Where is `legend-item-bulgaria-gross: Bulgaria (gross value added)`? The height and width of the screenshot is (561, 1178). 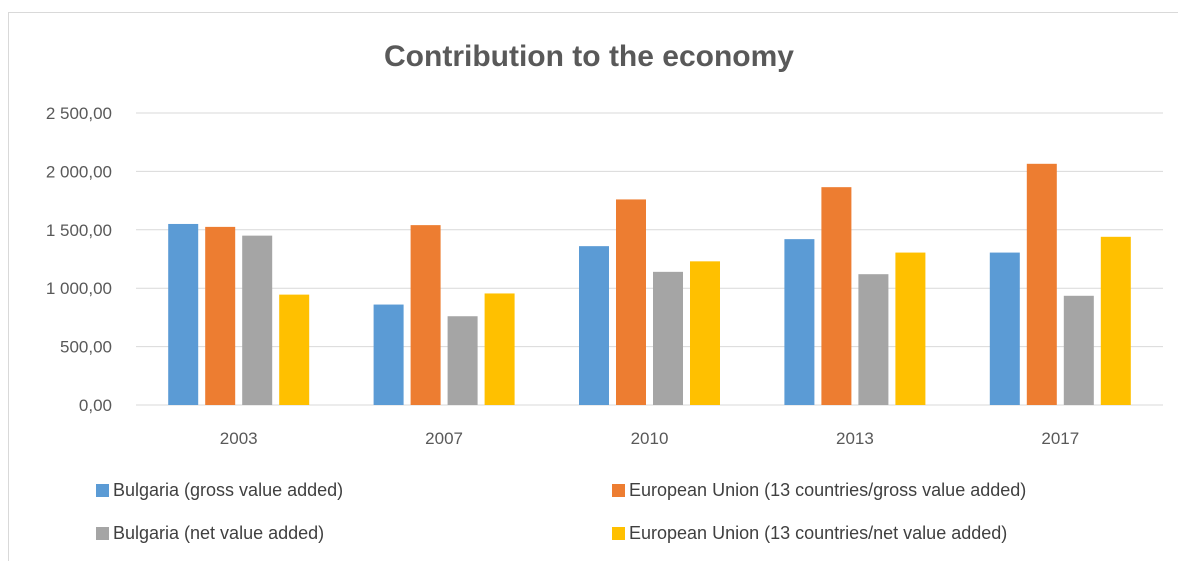 legend-item-bulgaria-gross: Bulgaria (gross value added) is located at coordinates (219, 490).